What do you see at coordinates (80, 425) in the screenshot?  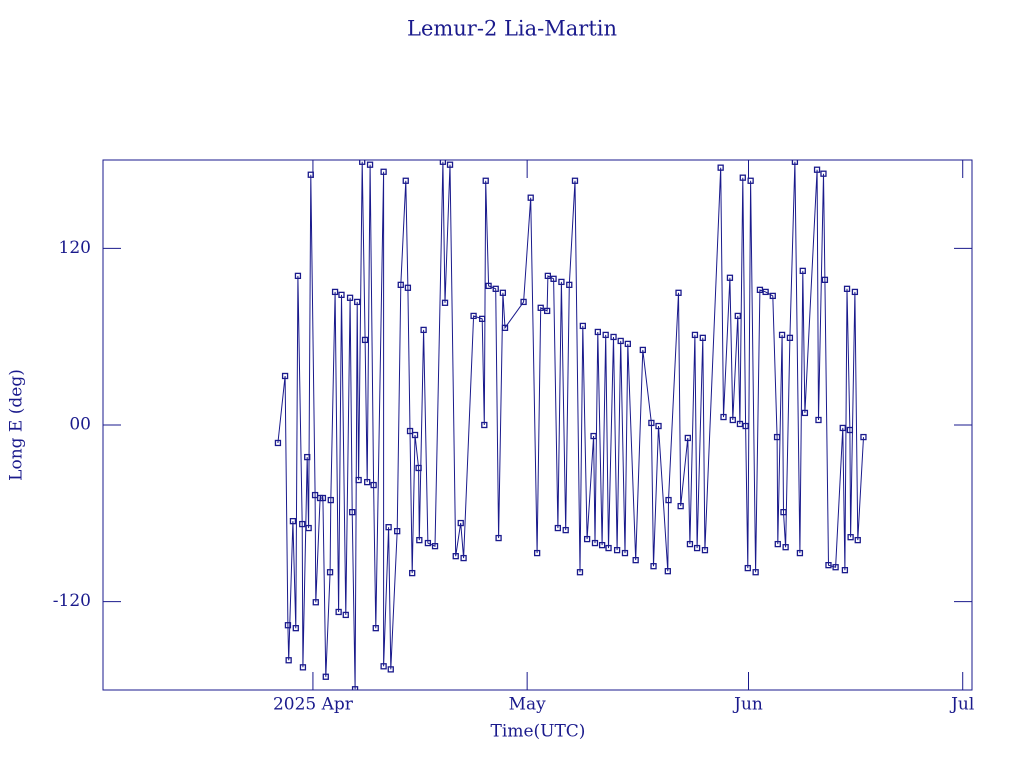 I see `y-tick-label: 00` at bounding box center [80, 425].